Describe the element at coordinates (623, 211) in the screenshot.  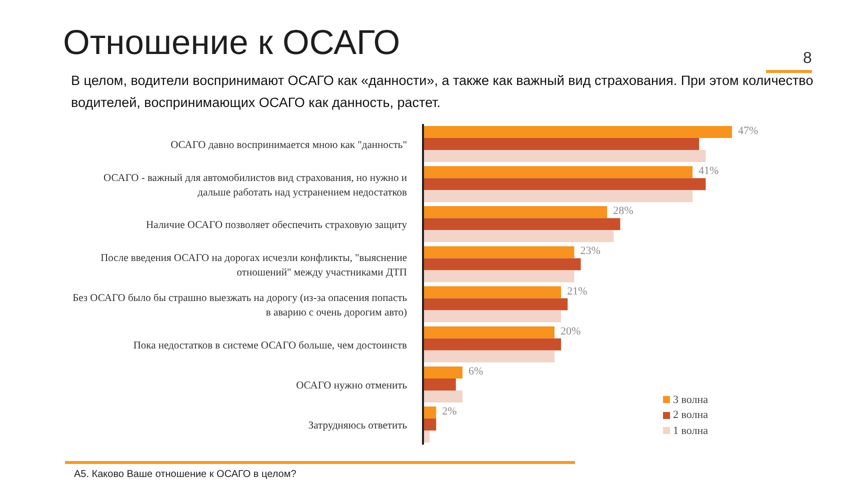
I see `data-label: 28%` at that location.